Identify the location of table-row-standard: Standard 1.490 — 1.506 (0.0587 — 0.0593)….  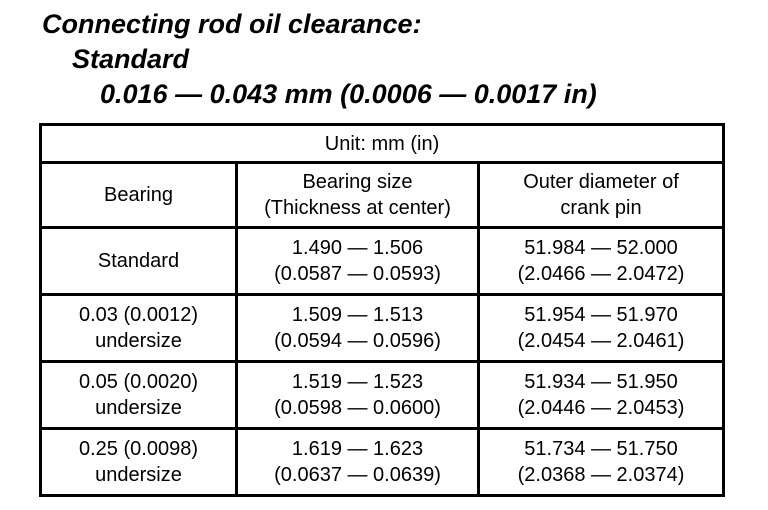
(382, 261).